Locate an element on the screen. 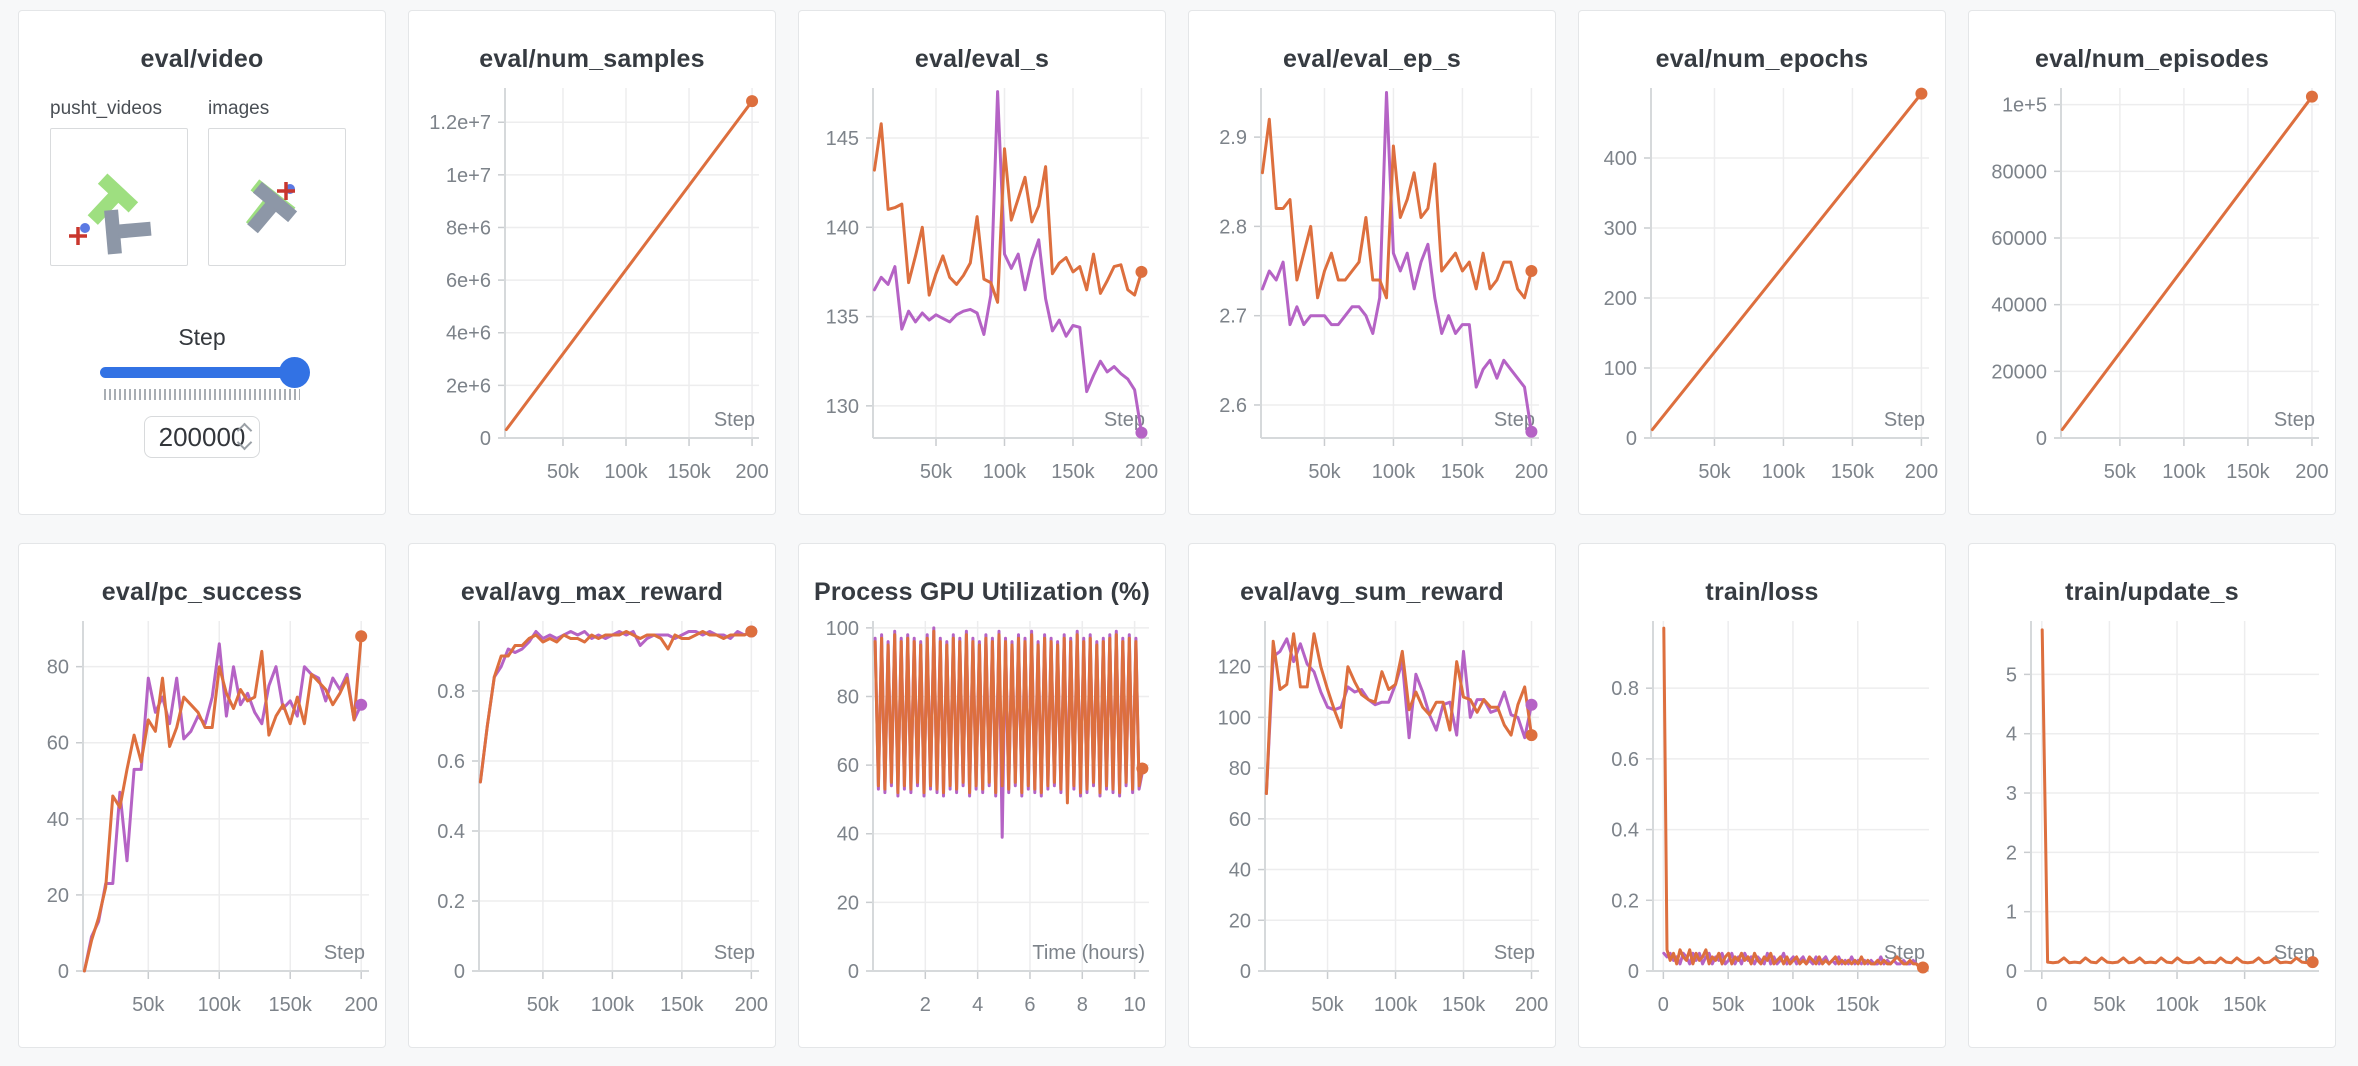  svg-text: 400 is located at coordinates (1620, 159).